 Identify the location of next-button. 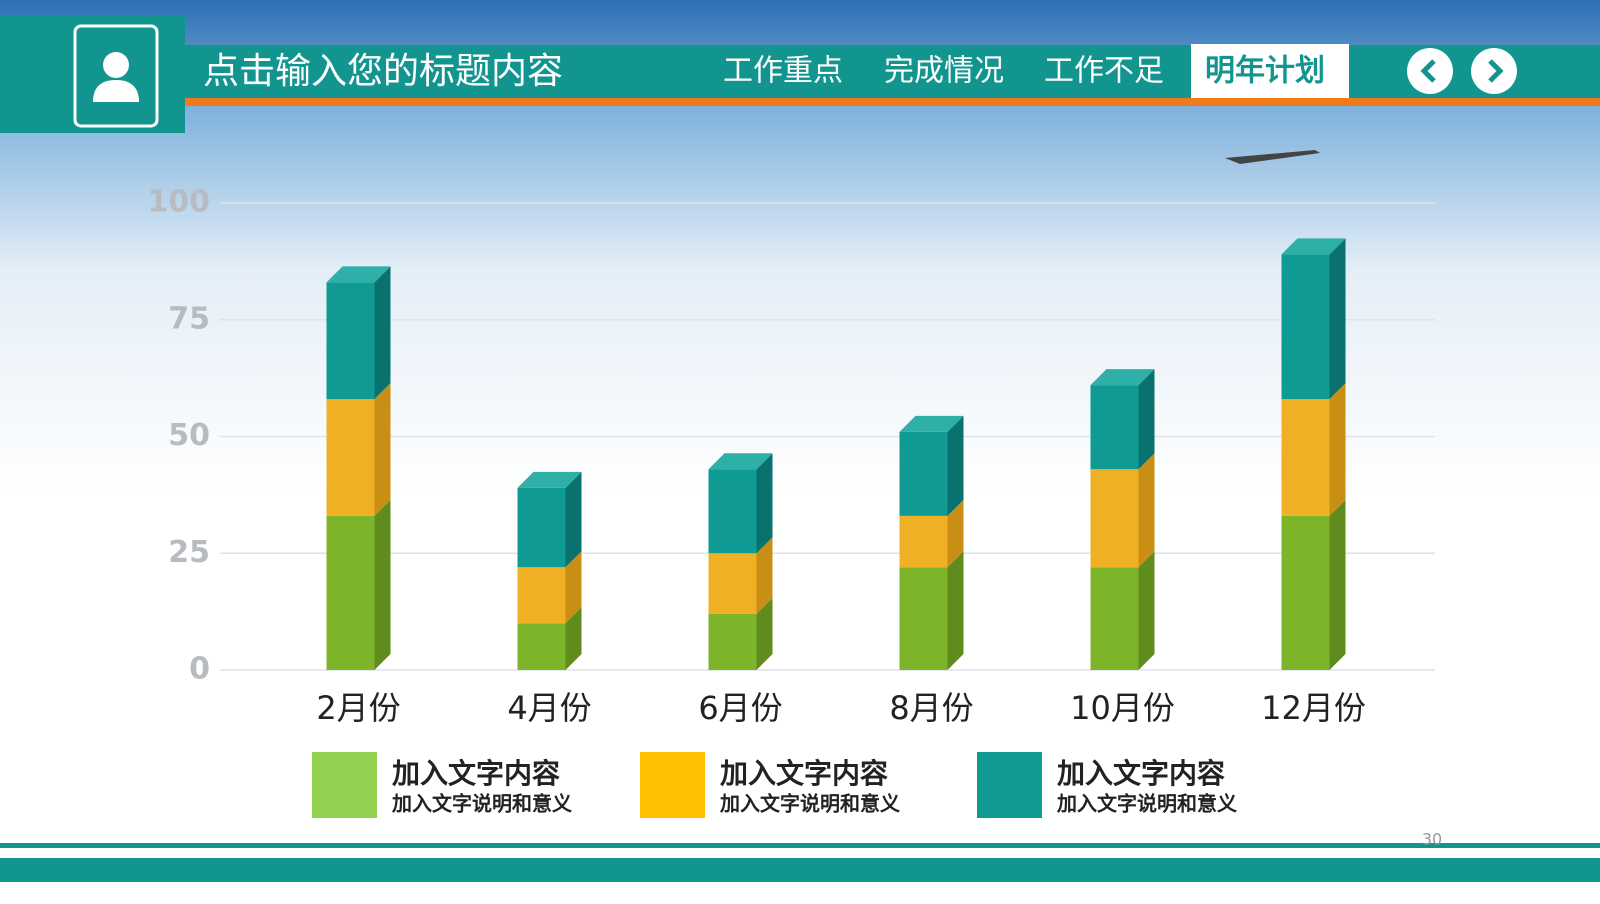
(1494, 71).